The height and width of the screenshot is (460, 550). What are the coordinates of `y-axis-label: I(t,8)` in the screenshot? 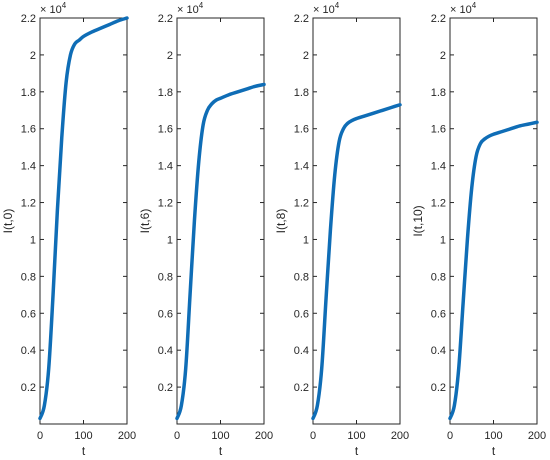 It's located at (281, 221).